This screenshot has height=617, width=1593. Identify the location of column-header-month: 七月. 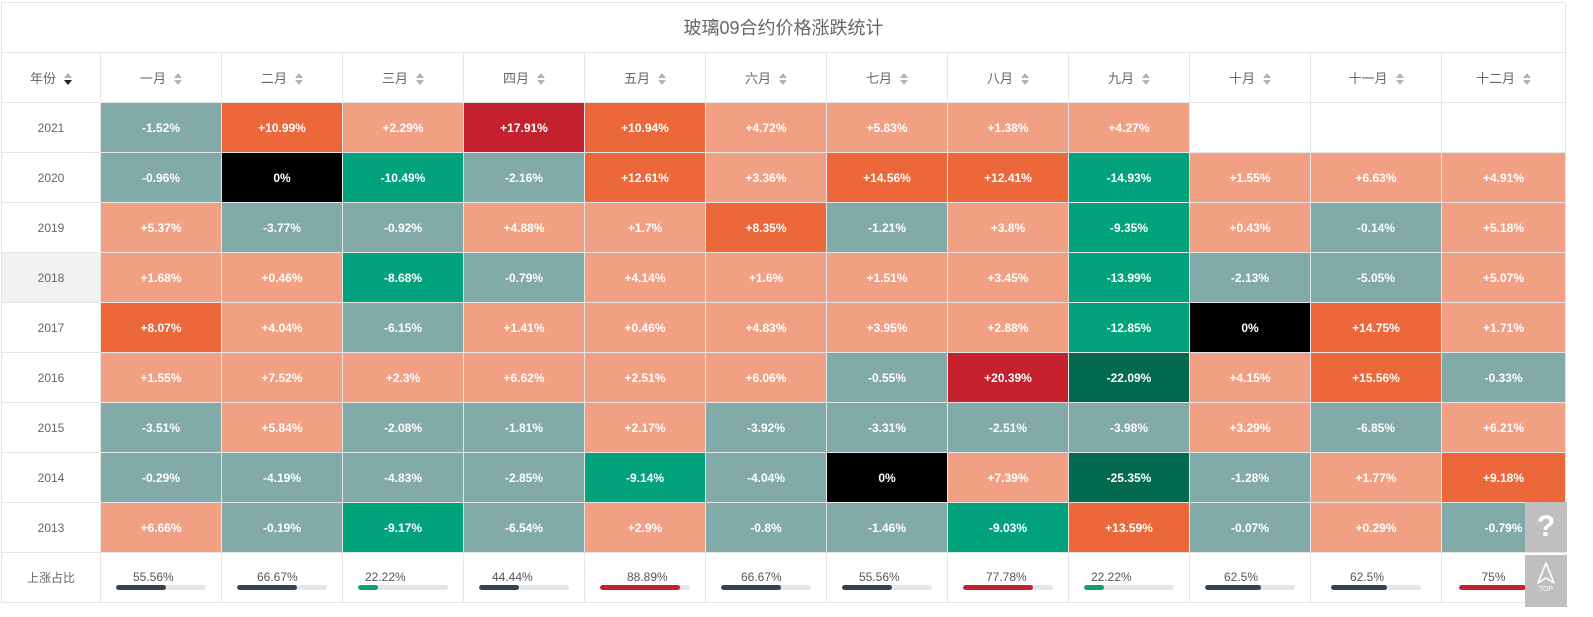
(887, 77).